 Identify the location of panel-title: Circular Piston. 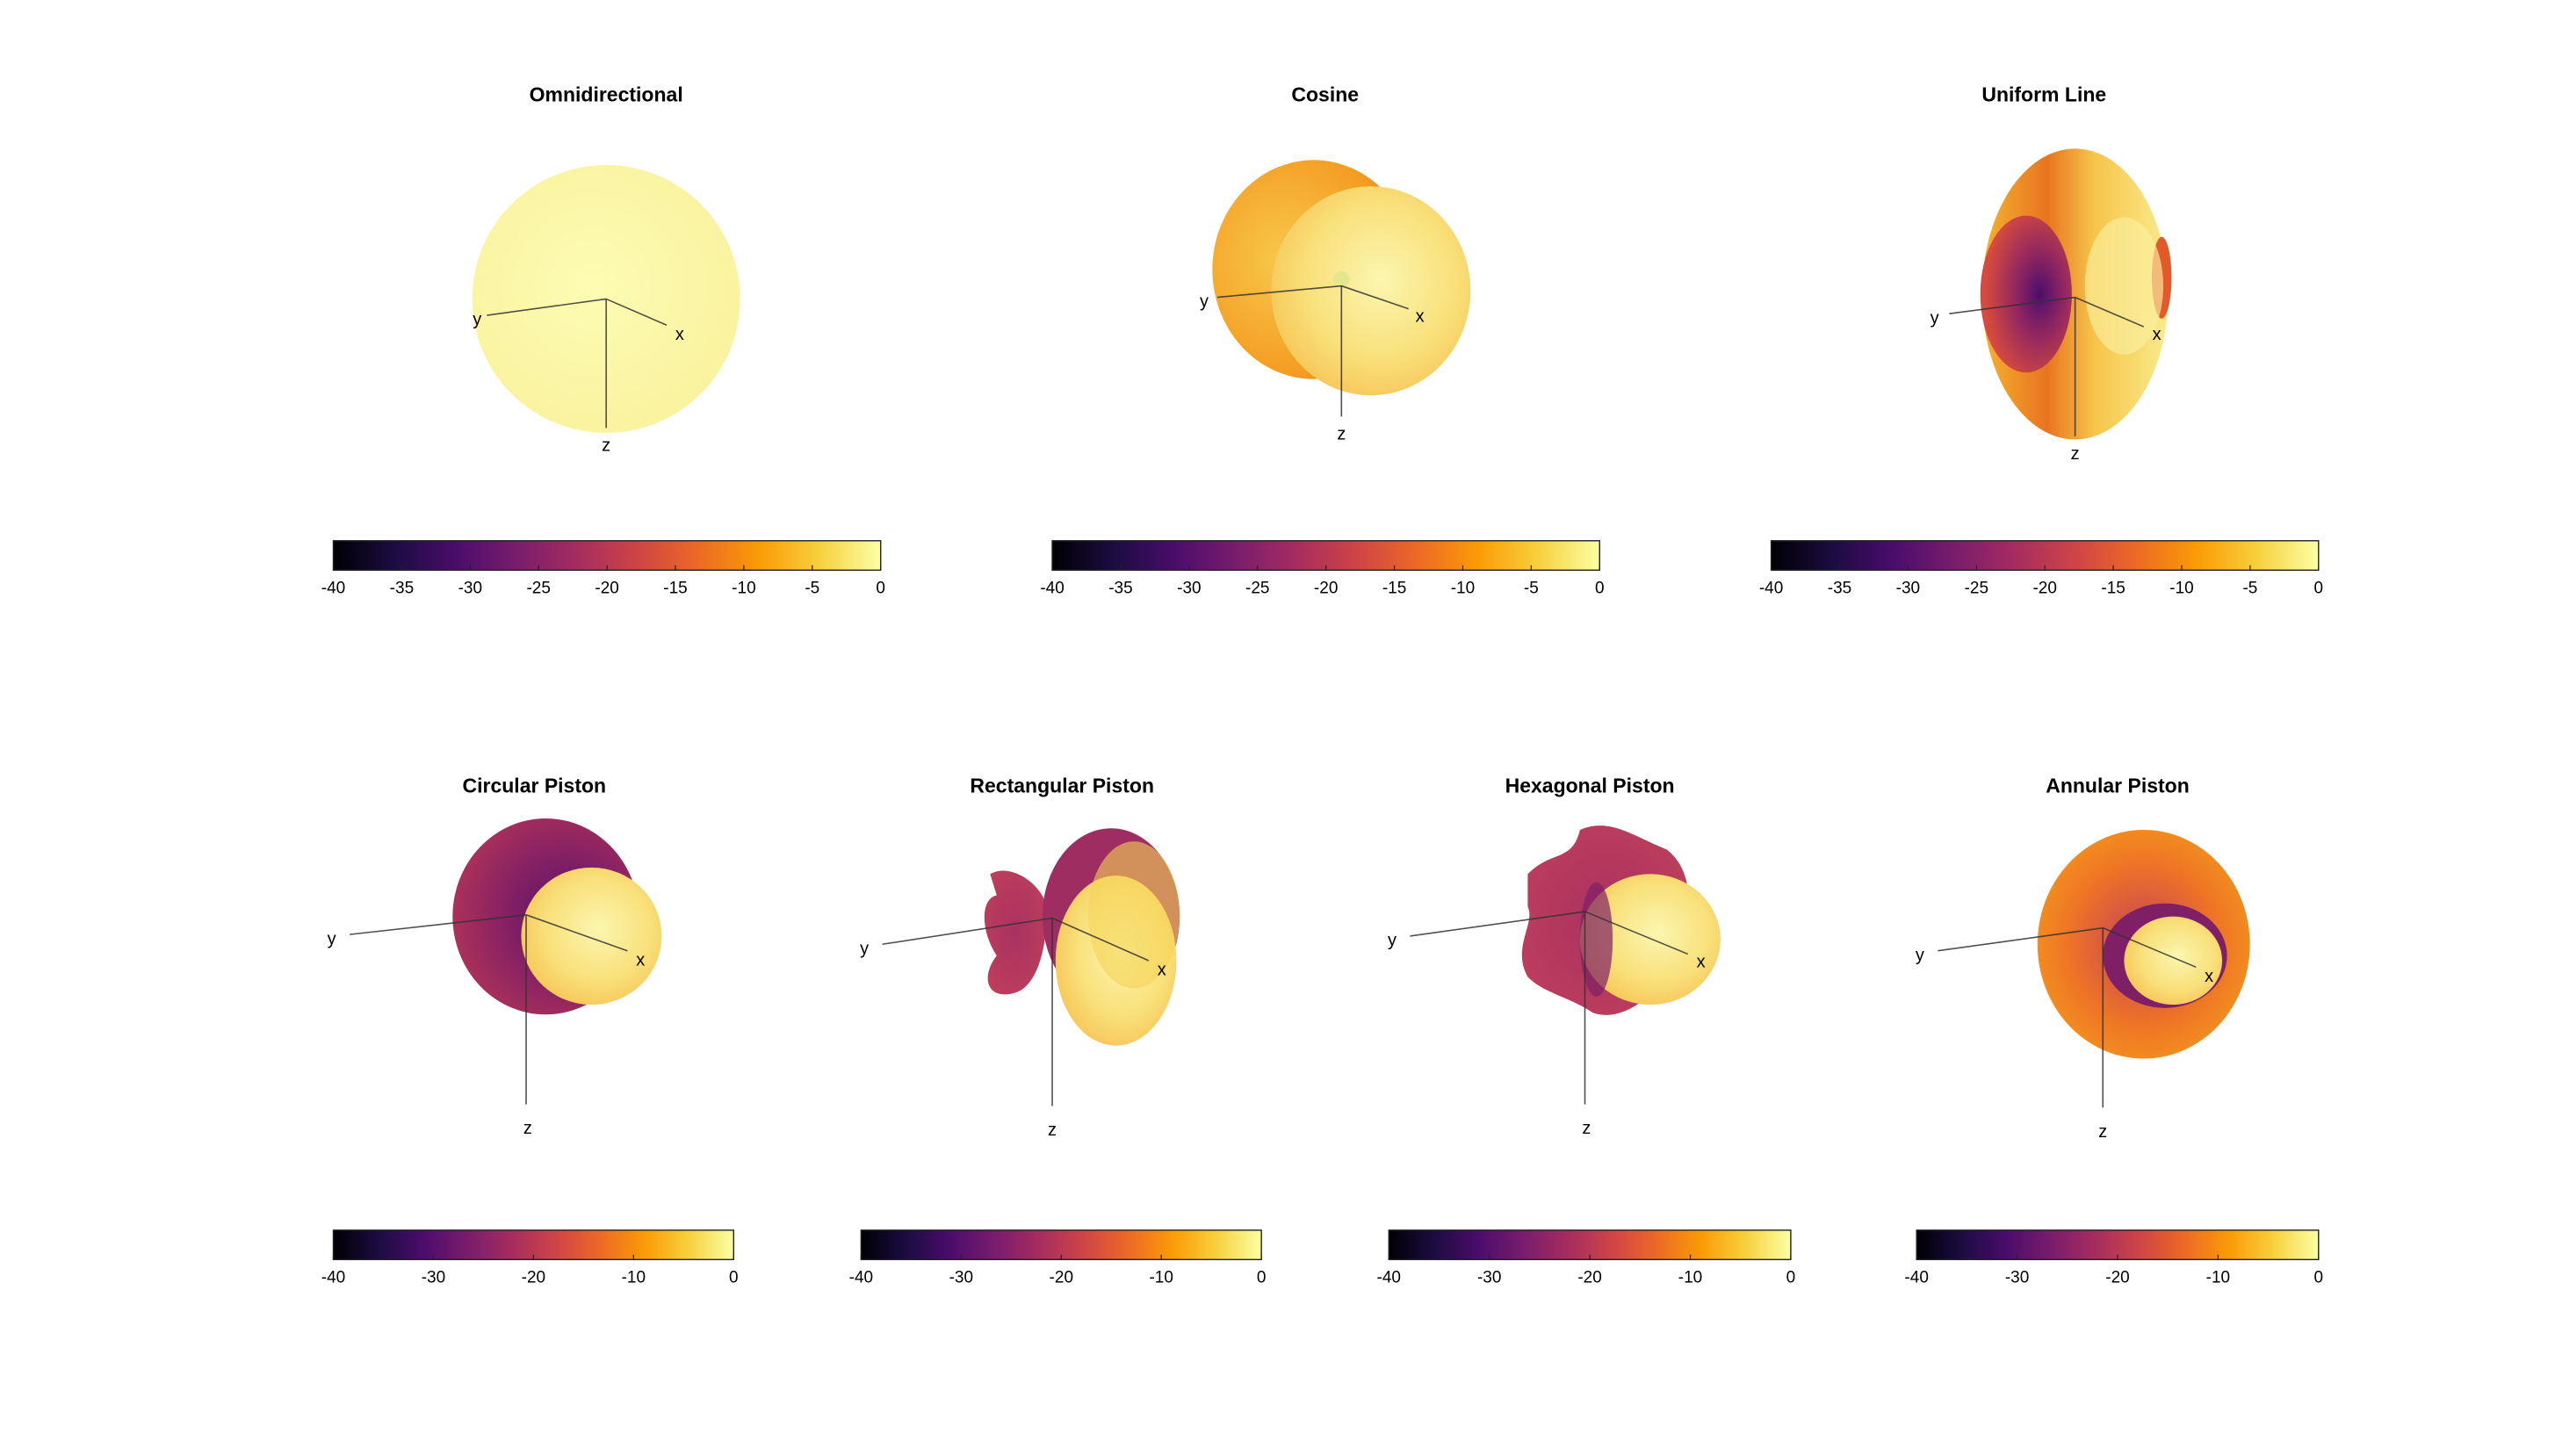
(535, 785).